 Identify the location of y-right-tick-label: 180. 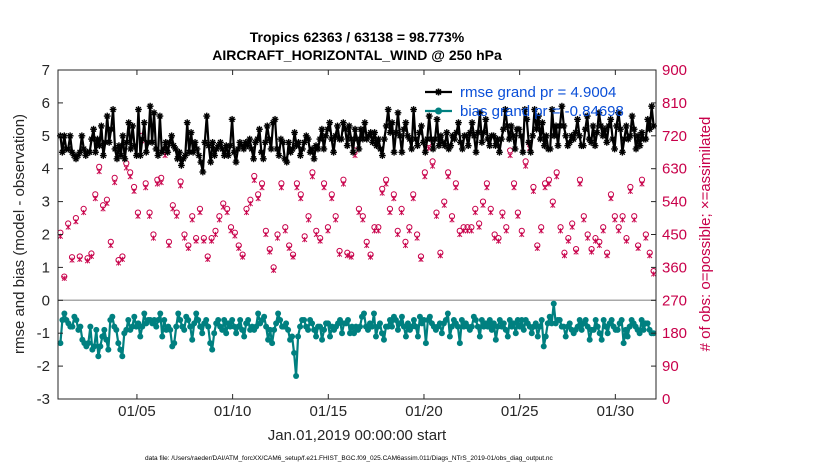
(674, 333).